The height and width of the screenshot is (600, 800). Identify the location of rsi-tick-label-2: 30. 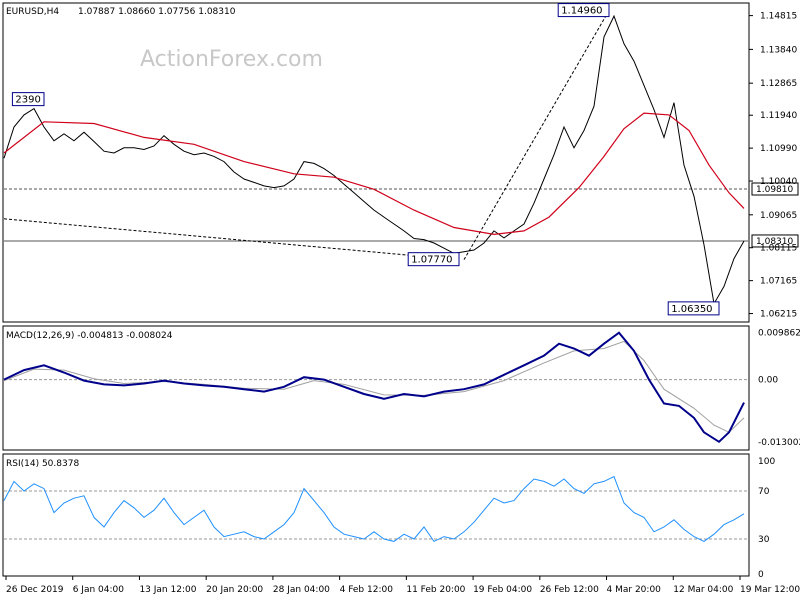
(764, 540).